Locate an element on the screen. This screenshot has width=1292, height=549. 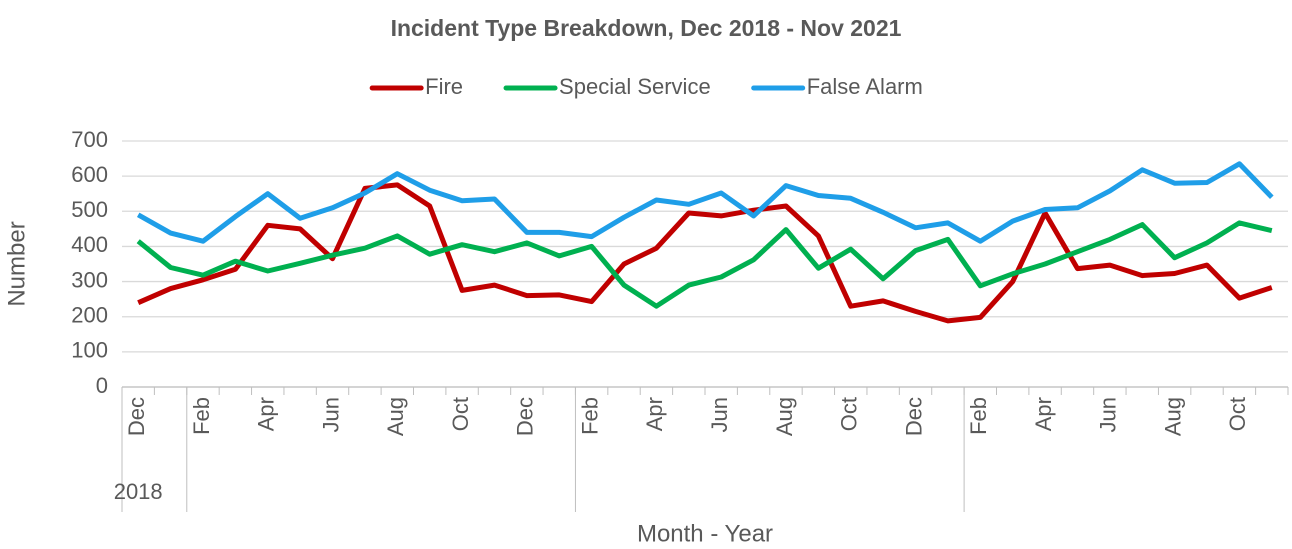
y-tick-label: 100 is located at coordinates (89, 350).